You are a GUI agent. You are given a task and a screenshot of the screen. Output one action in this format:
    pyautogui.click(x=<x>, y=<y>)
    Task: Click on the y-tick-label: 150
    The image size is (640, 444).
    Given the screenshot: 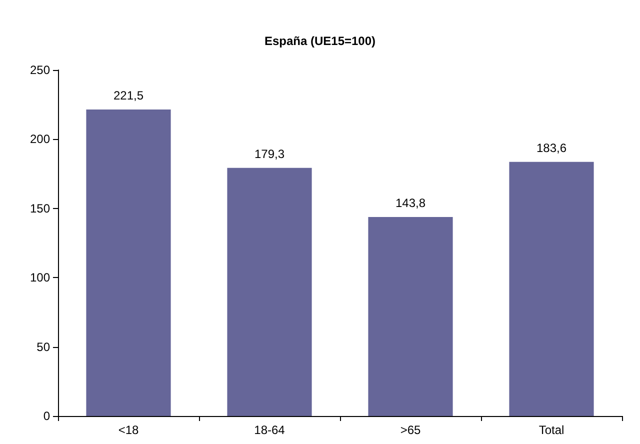 What is the action you would take?
    pyautogui.click(x=40, y=208)
    